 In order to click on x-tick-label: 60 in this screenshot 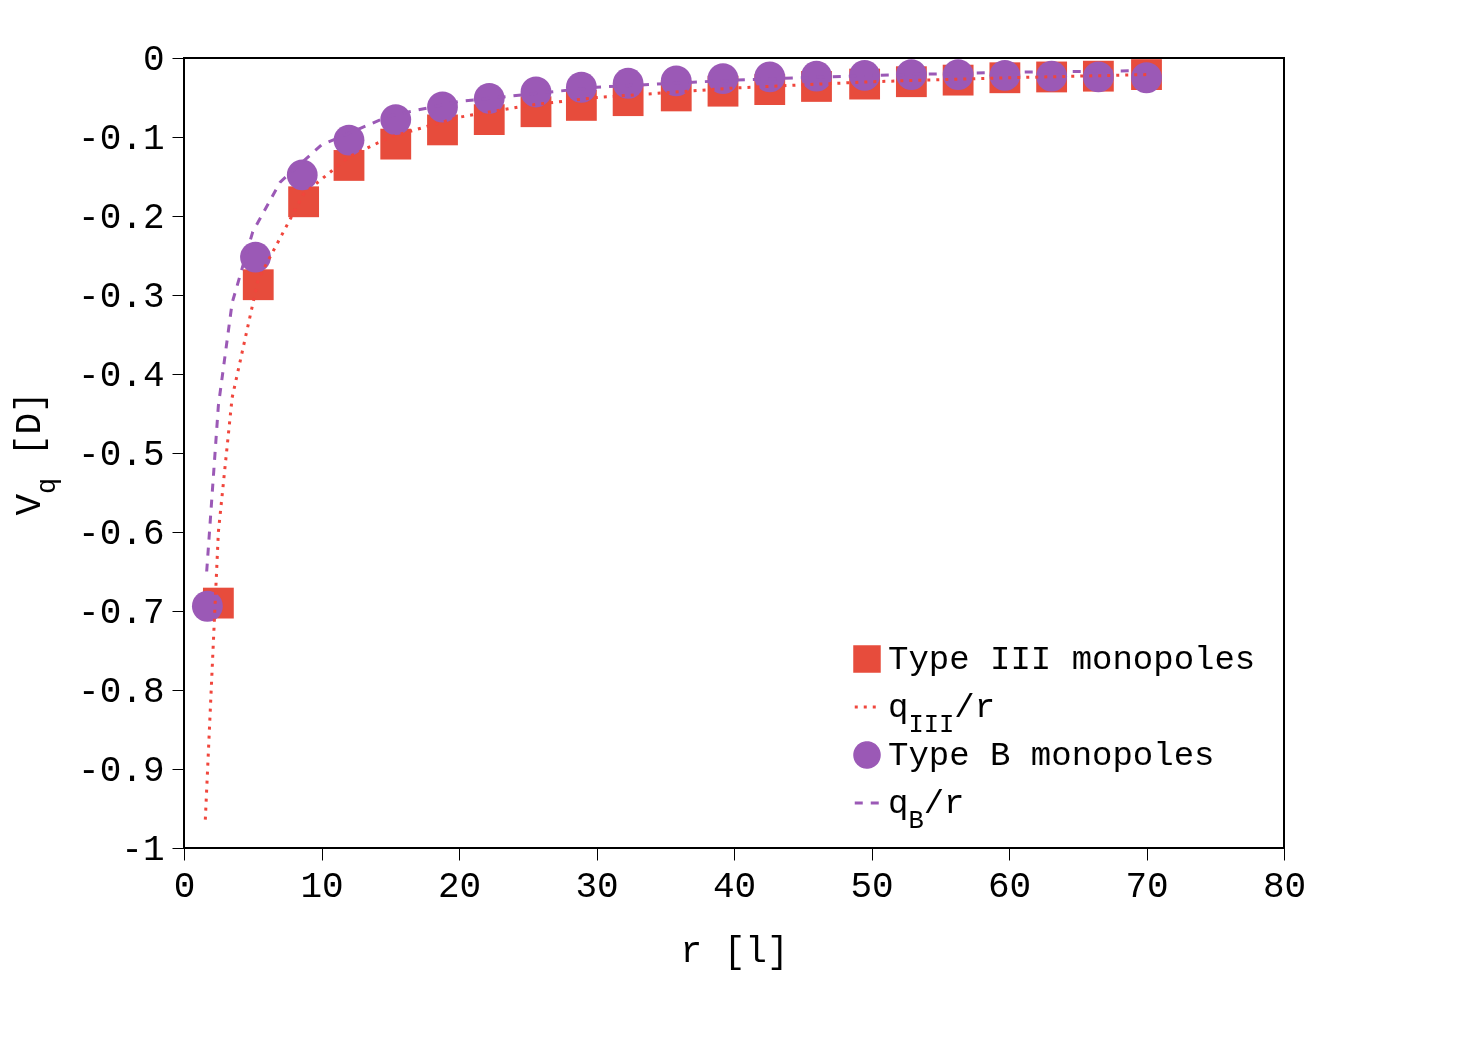, I will do `click(1009, 887)`.